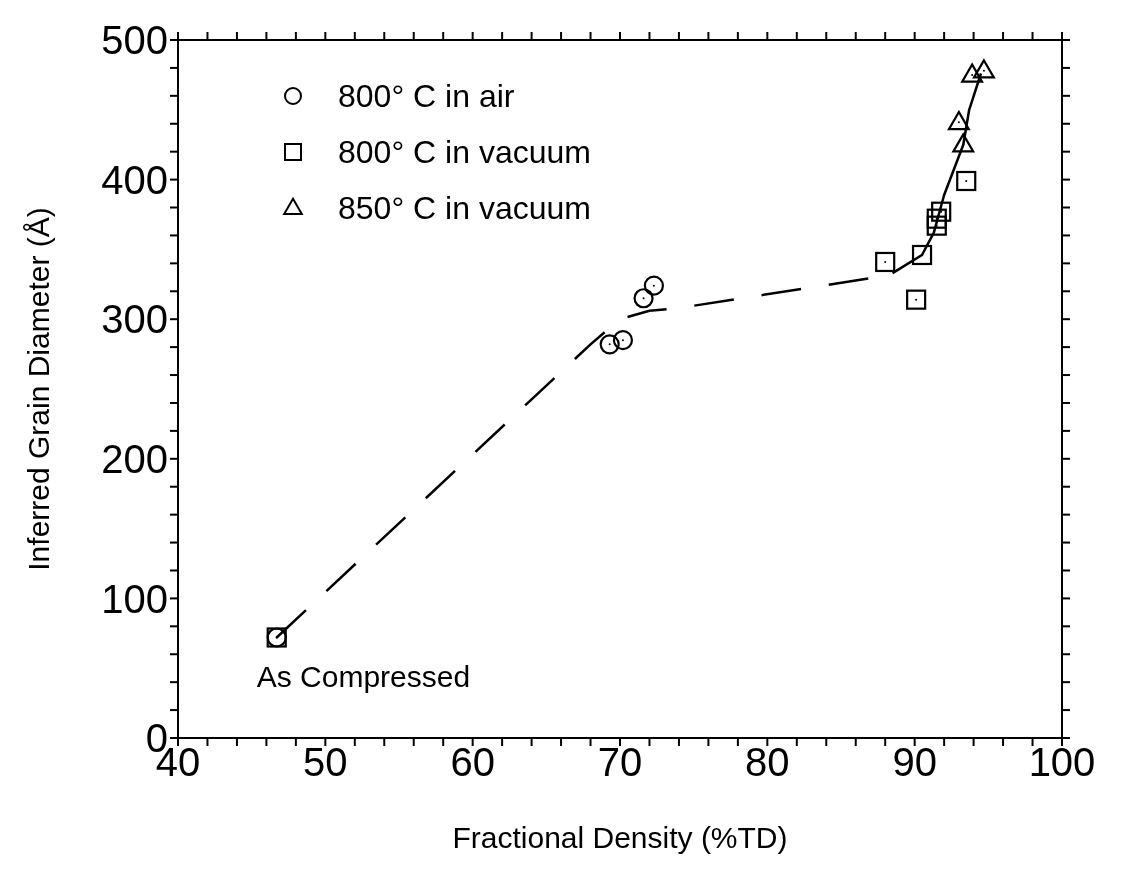  Describe the element at coordinates (134, 598) in the screenshot. I see `y-tick-label: 100` at that location.